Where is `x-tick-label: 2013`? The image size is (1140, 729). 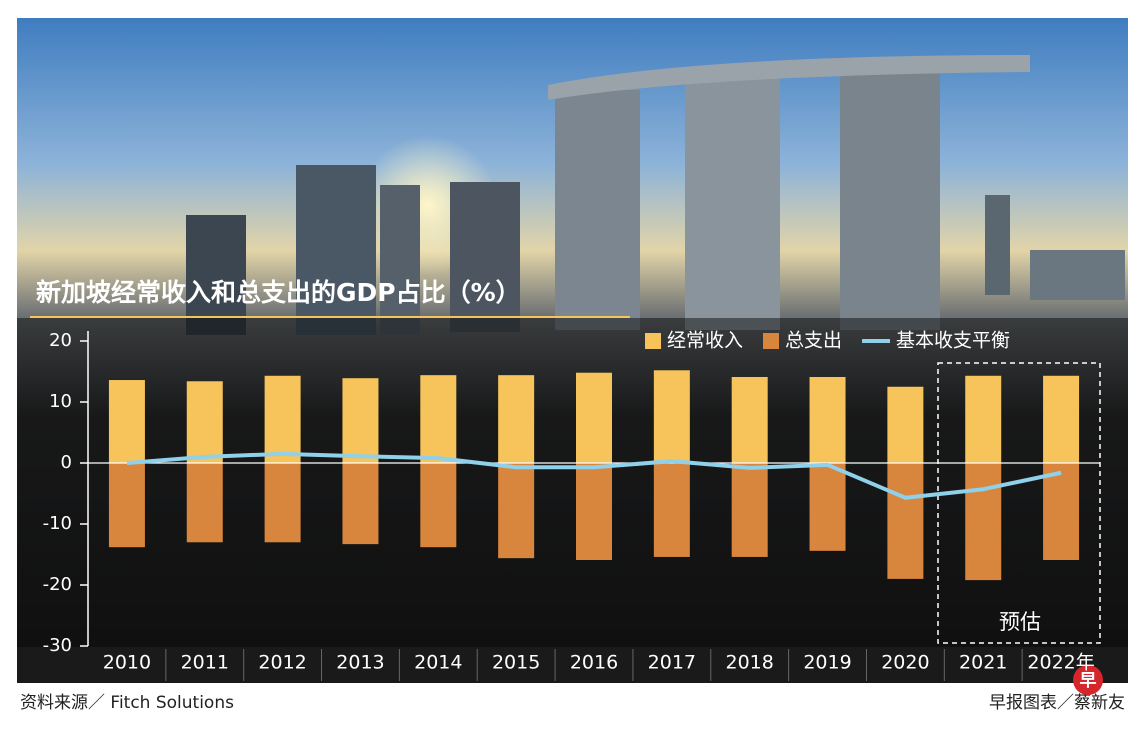
x-tick-label: 2013 is located at coordinates (360, 663).